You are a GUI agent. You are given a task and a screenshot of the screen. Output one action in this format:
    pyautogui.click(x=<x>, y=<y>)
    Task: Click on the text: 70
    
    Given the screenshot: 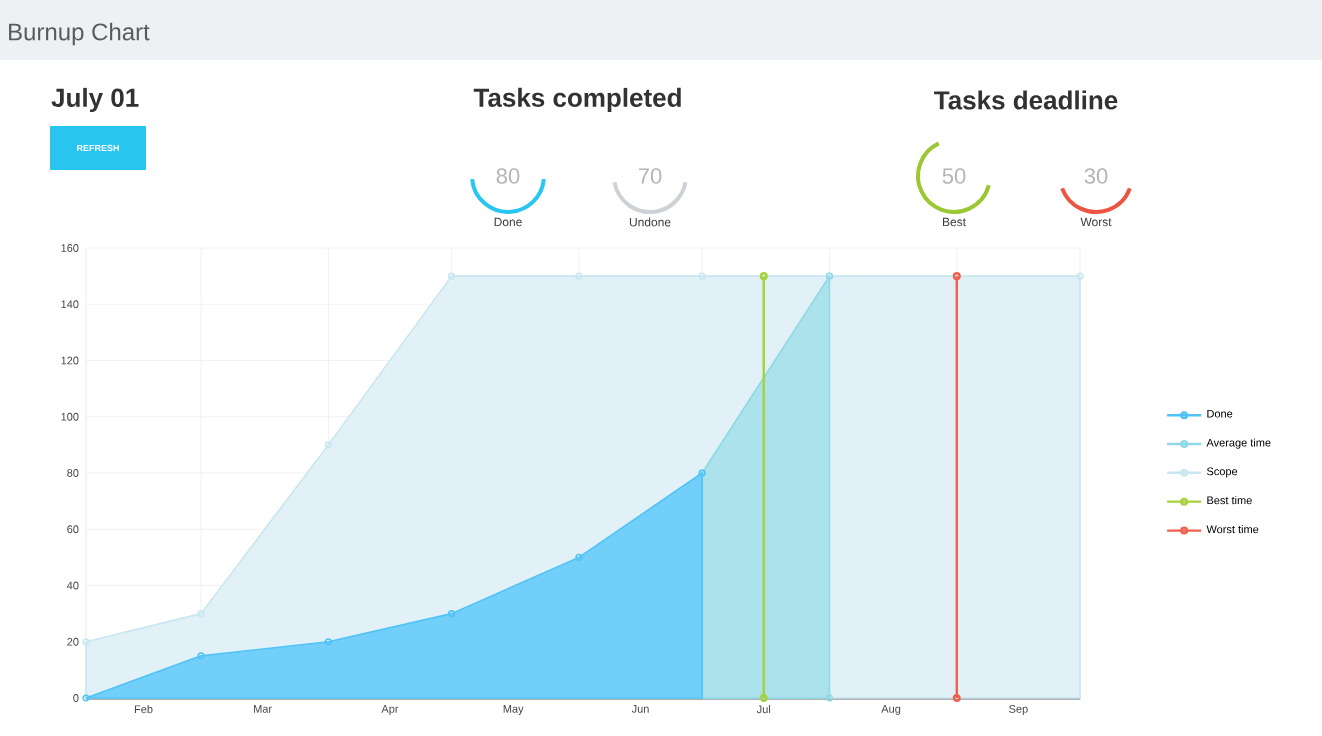 What is the action you would take?
    pyautogui.click(x=650, y=176)
    